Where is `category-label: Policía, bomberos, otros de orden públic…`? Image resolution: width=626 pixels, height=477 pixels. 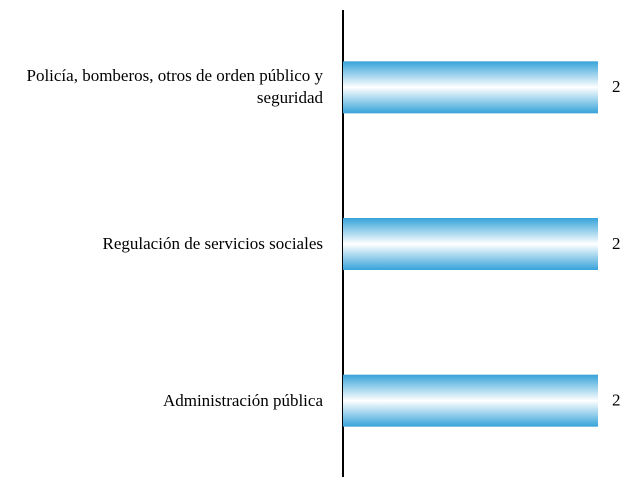
category-label: Policía, bomberos, otros de orden públic… is located at coordinates (174, 87).